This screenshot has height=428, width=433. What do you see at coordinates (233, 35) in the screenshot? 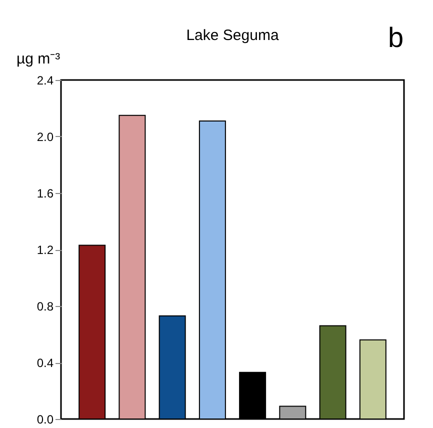
I see `chart-title: Lake Seguma` at bounding box center [233, 35].